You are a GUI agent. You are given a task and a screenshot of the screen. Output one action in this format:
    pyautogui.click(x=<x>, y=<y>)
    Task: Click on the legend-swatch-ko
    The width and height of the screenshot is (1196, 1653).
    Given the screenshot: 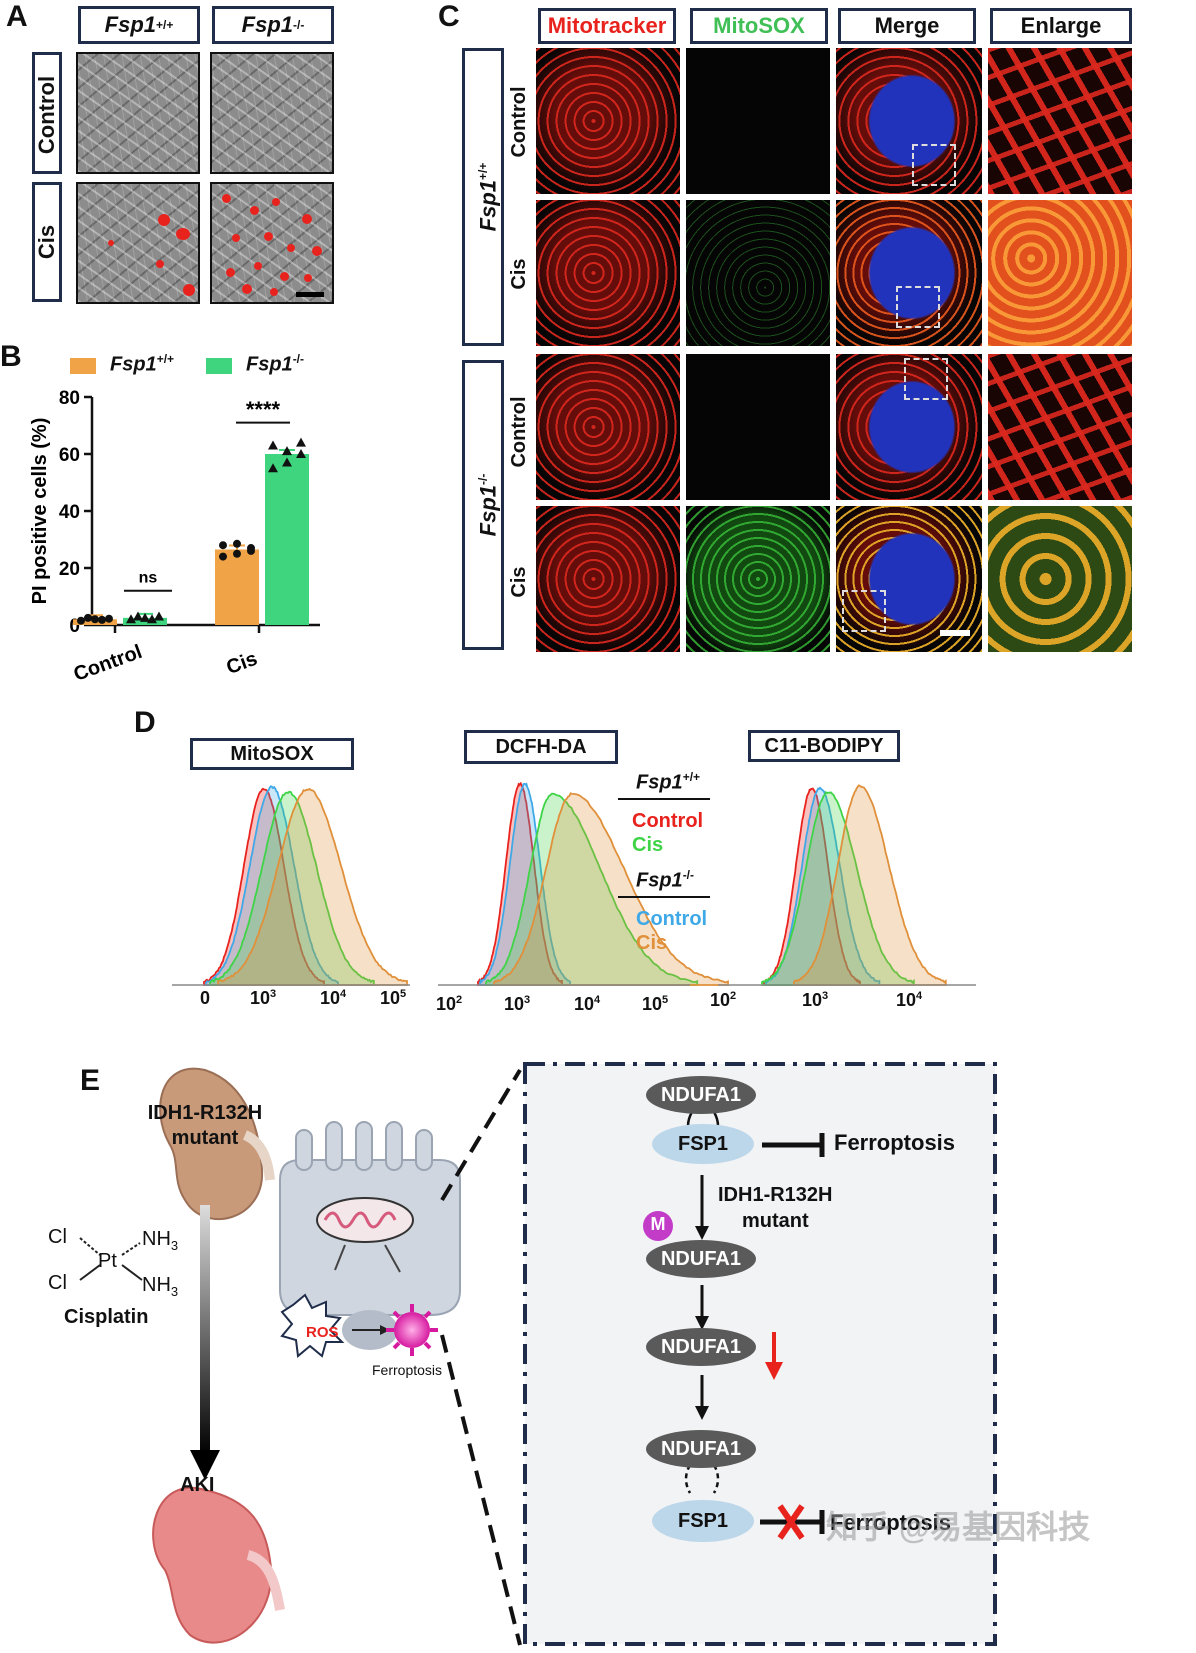 What is the action you would take?
    pyautogui.click(x=219, y=366)
    